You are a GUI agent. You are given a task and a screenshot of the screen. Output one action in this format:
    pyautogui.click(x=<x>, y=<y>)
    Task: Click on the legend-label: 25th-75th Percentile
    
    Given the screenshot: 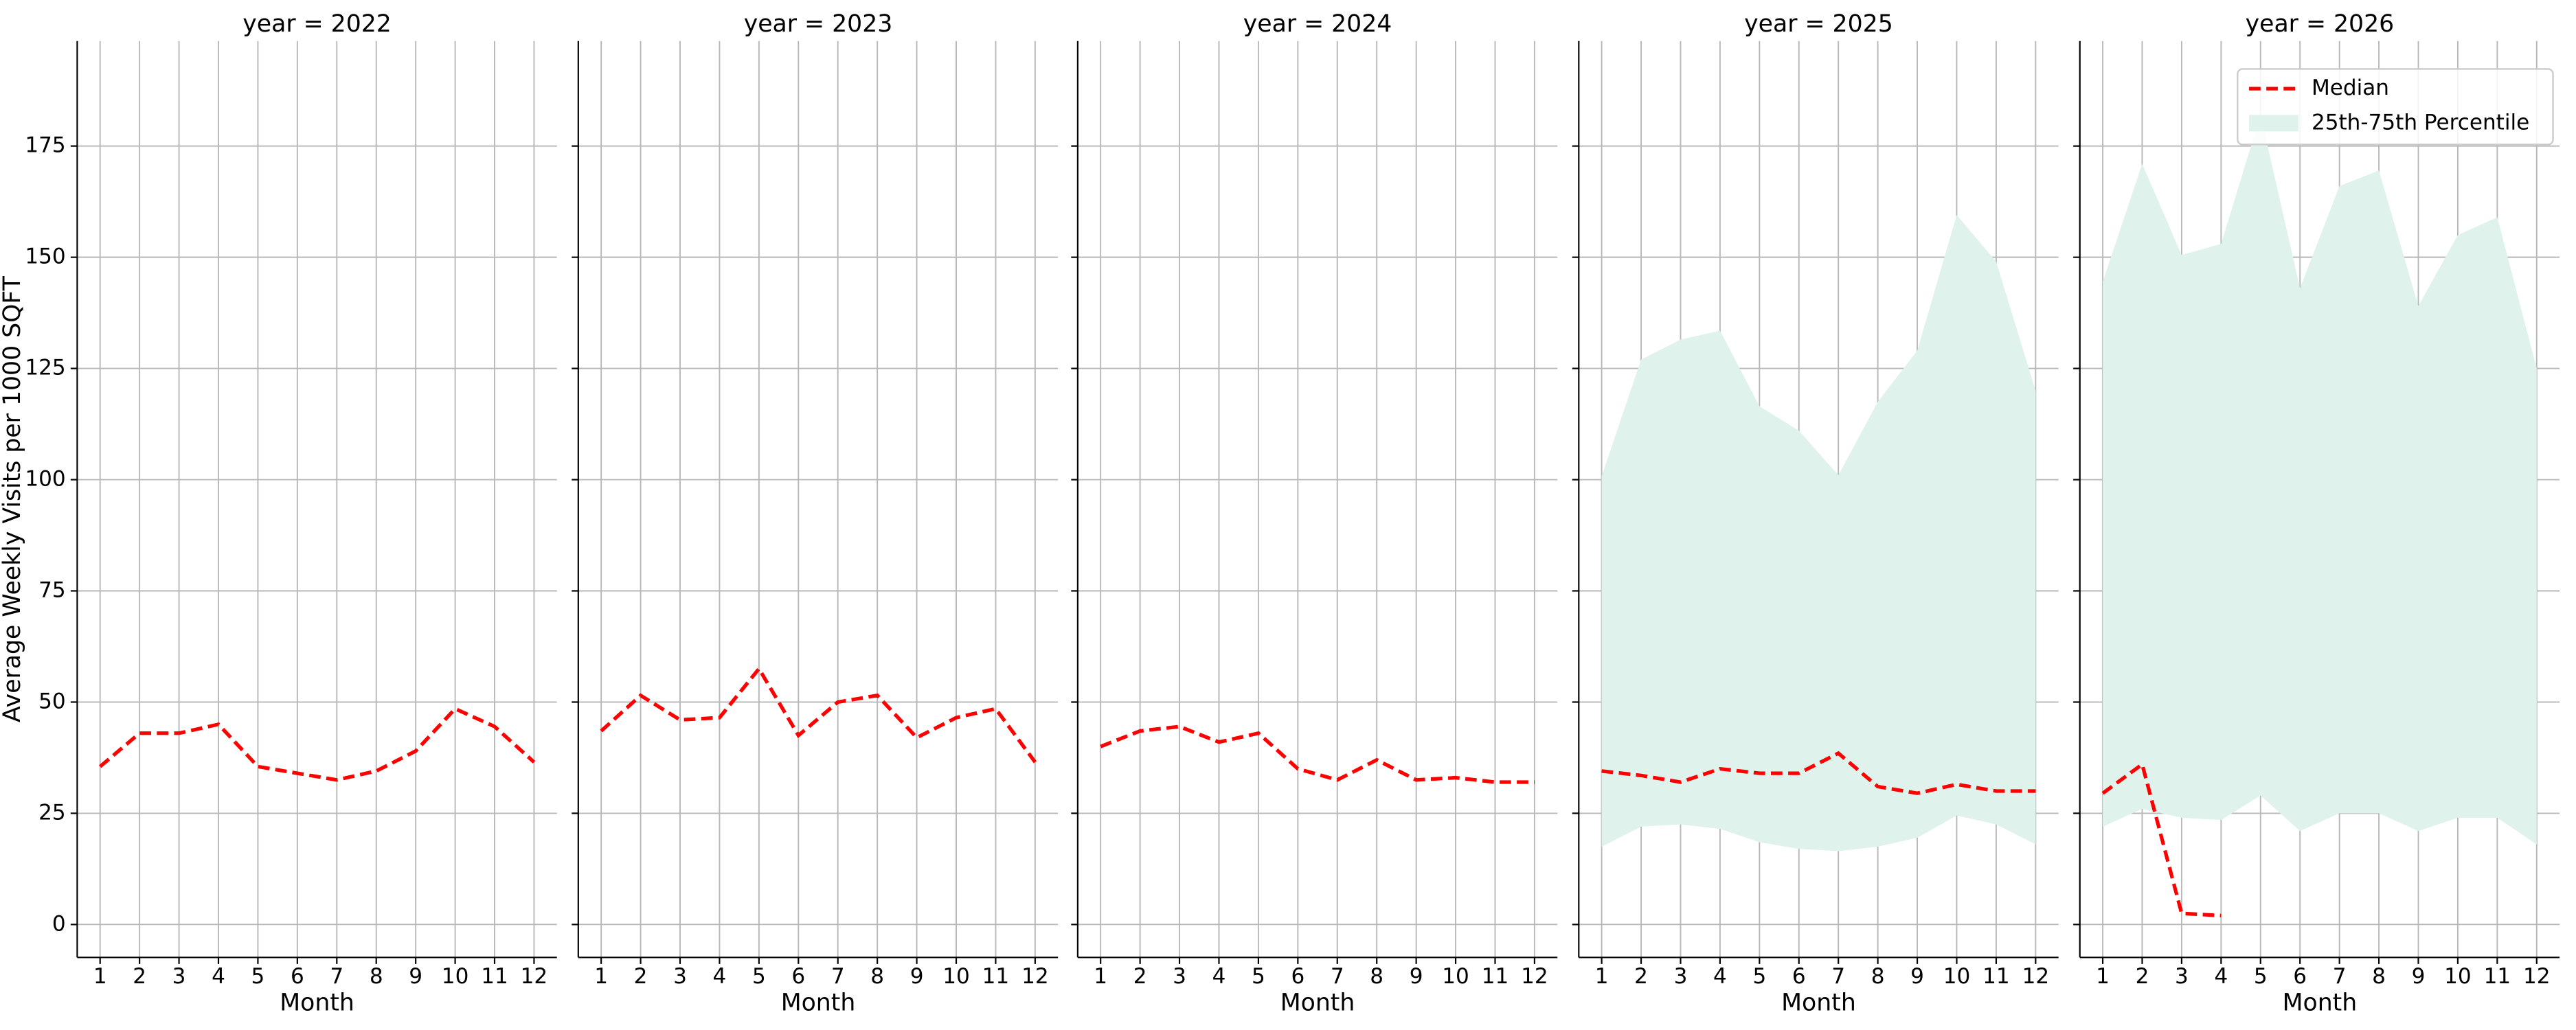 What is the action you would take?
    pyautogui.click(x=2420, y=122)
    